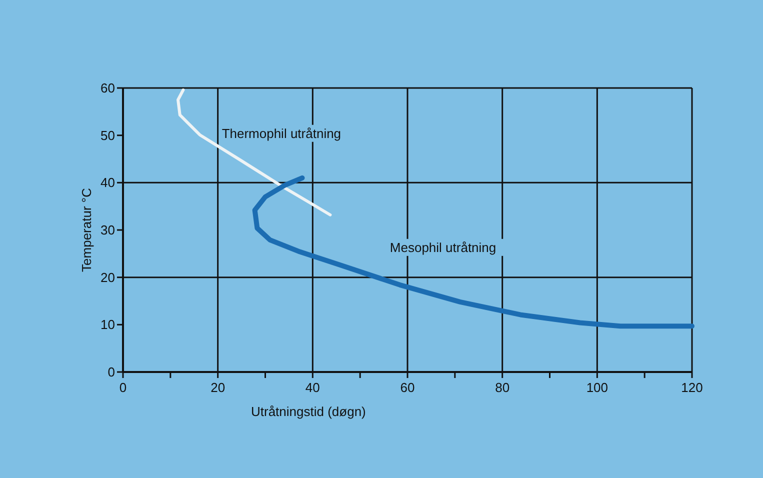  What do you see at coordinates (692, 387) in the screenshot?
I see `x-tick-label: 120` at bounding box center [692, 387].